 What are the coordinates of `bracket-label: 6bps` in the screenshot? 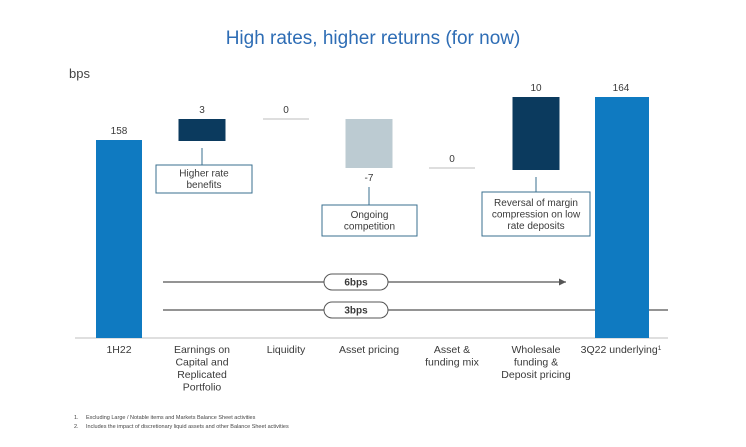 It's located at (356, 283).